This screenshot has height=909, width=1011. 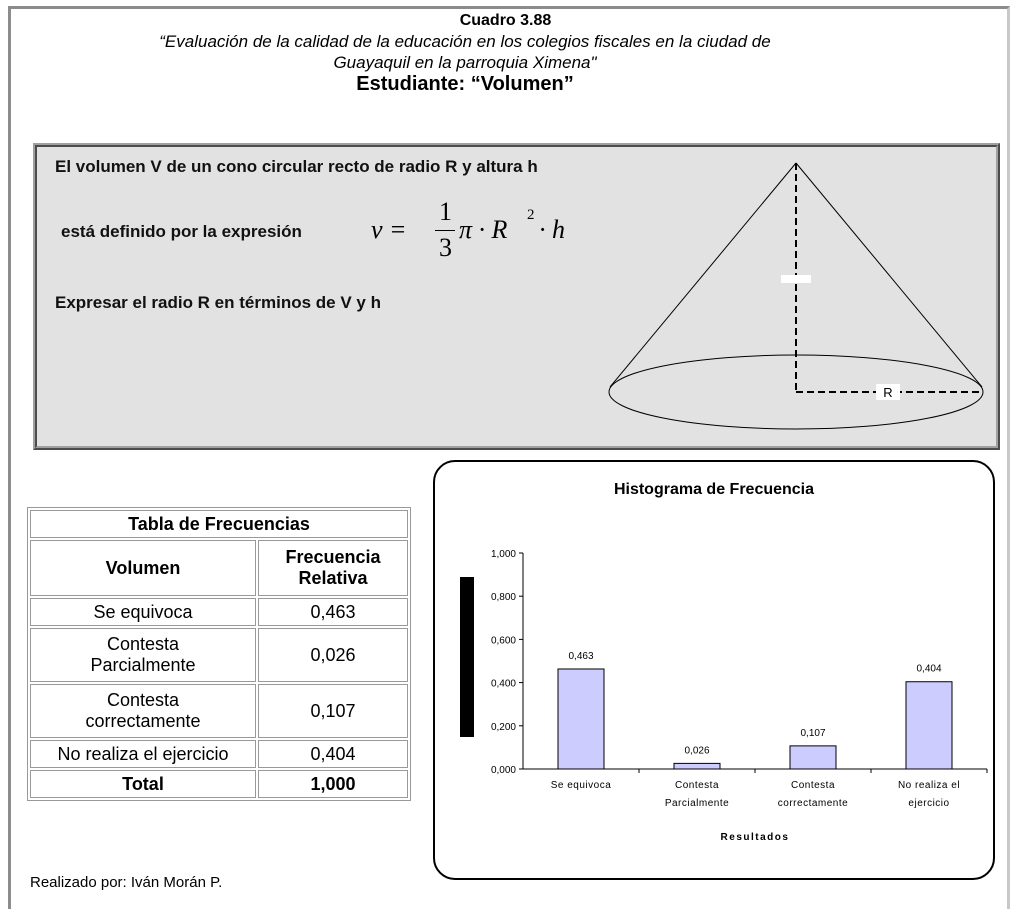 What do you see at coordinates (219, 524) in the screenshot?
I see `table-title: Tabla de Frecuencias` at bounding box center [219, 524].